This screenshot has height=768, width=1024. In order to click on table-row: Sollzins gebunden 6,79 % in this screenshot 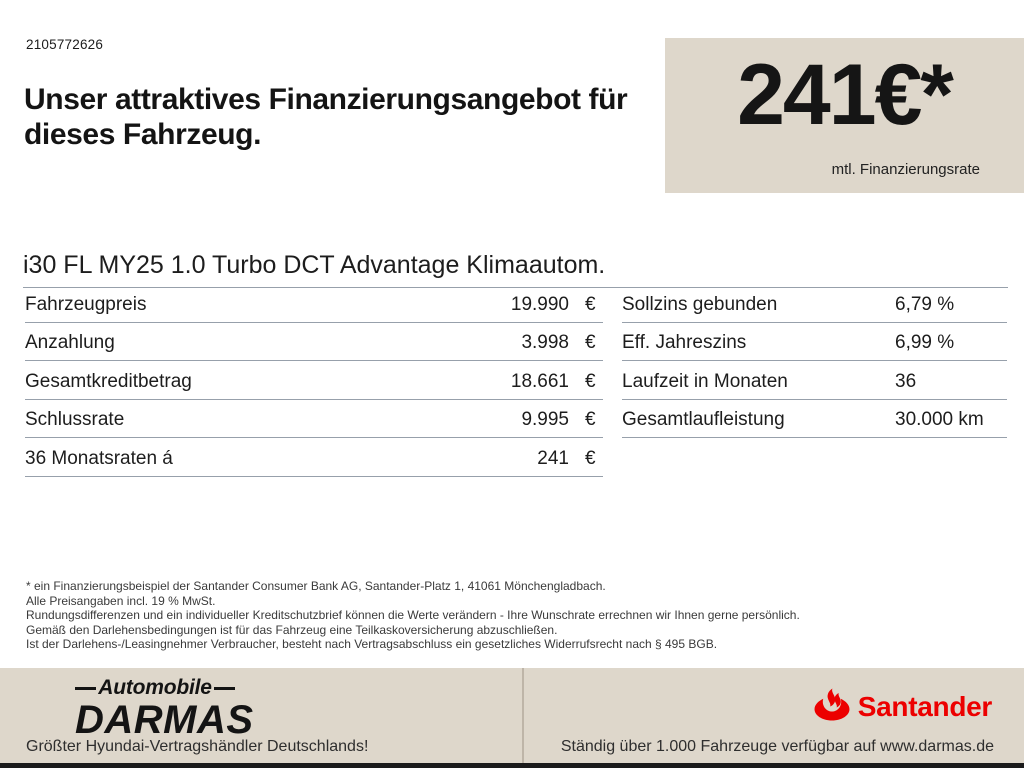, I will do `click(814, 303)`.